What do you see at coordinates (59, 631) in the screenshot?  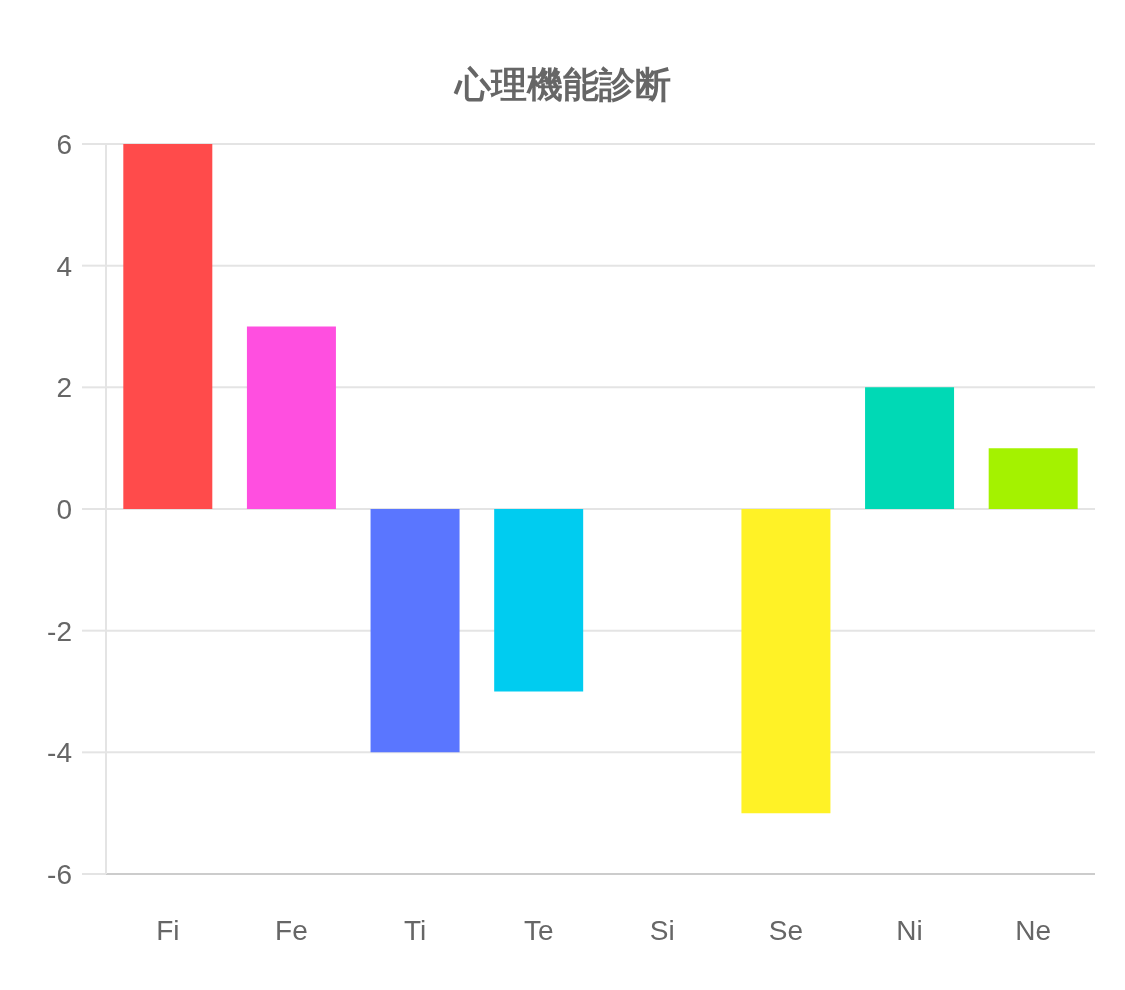 I see `y-tick-label: -2` at bounding box center [59, 631].